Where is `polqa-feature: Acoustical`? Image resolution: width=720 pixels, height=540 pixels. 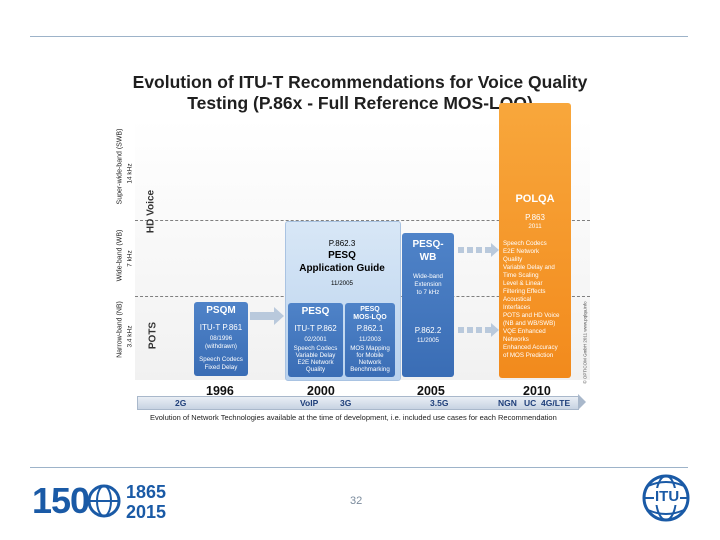 polqa-feature: Acoustical is located at coordinates (517, 299).